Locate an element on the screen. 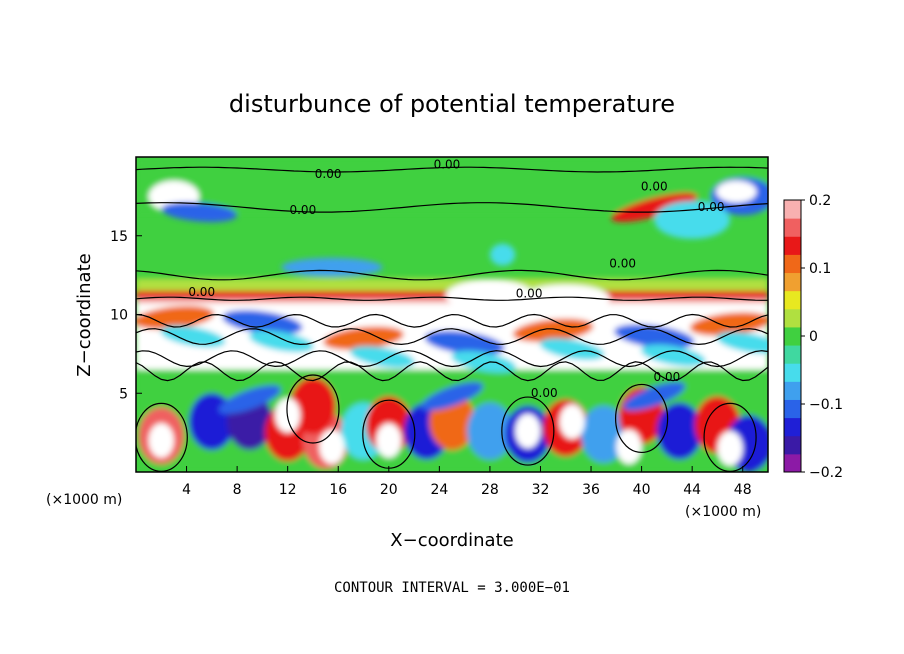  x-tick-label: 24 is located at coordinates (439, 490).